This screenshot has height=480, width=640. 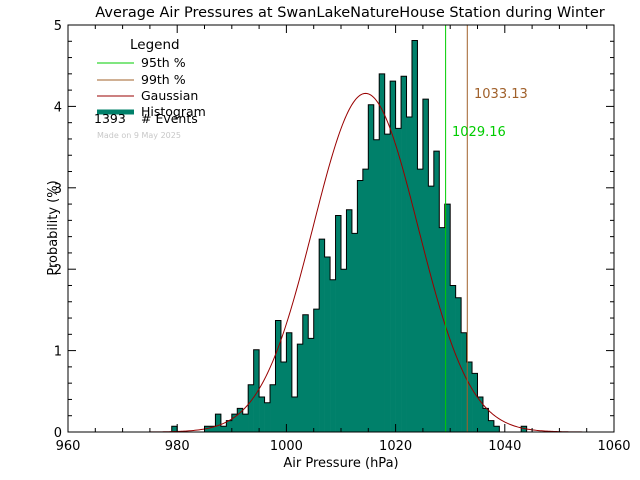 I want to click on x-tick-label: 1040, so click(x=504, y=446).